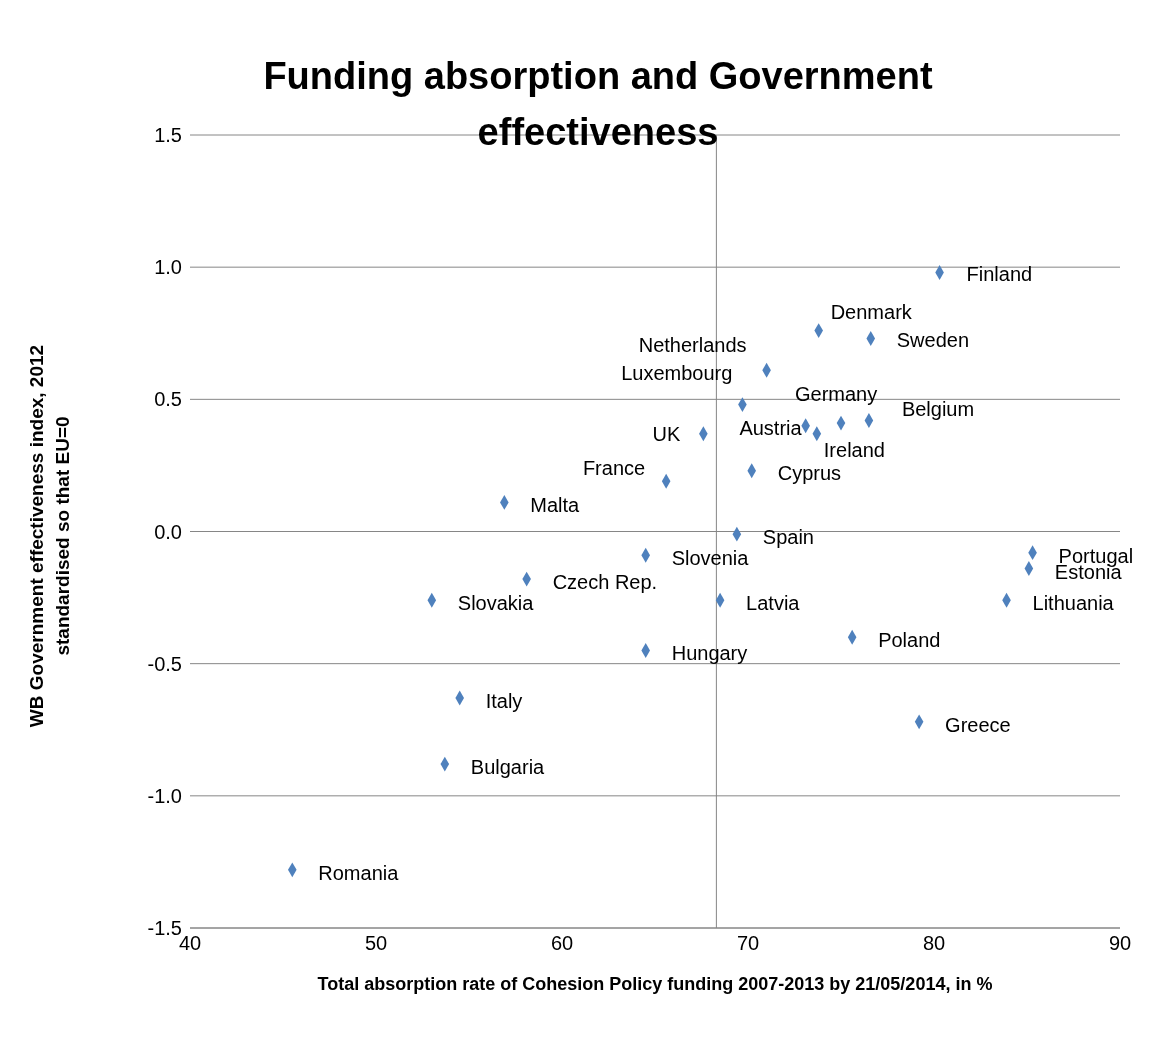 Image resolution: width=1151 pixels, height=1037 pixels. Describe the element at coordinates (934, 943) in the screenshot. I see `x-tick-label: 80` at that location.